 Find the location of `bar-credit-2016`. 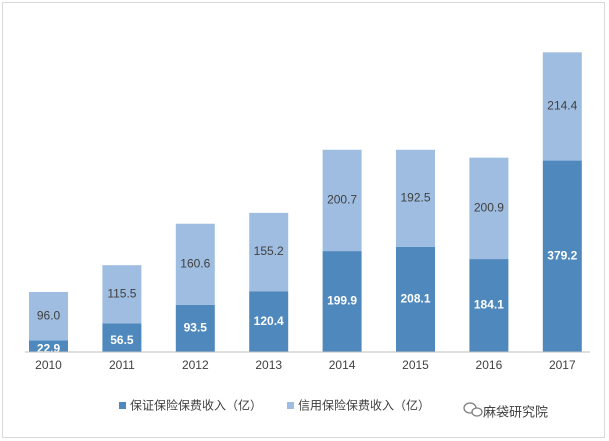

bar-credit-2016 is located at coordinates (489, 208).